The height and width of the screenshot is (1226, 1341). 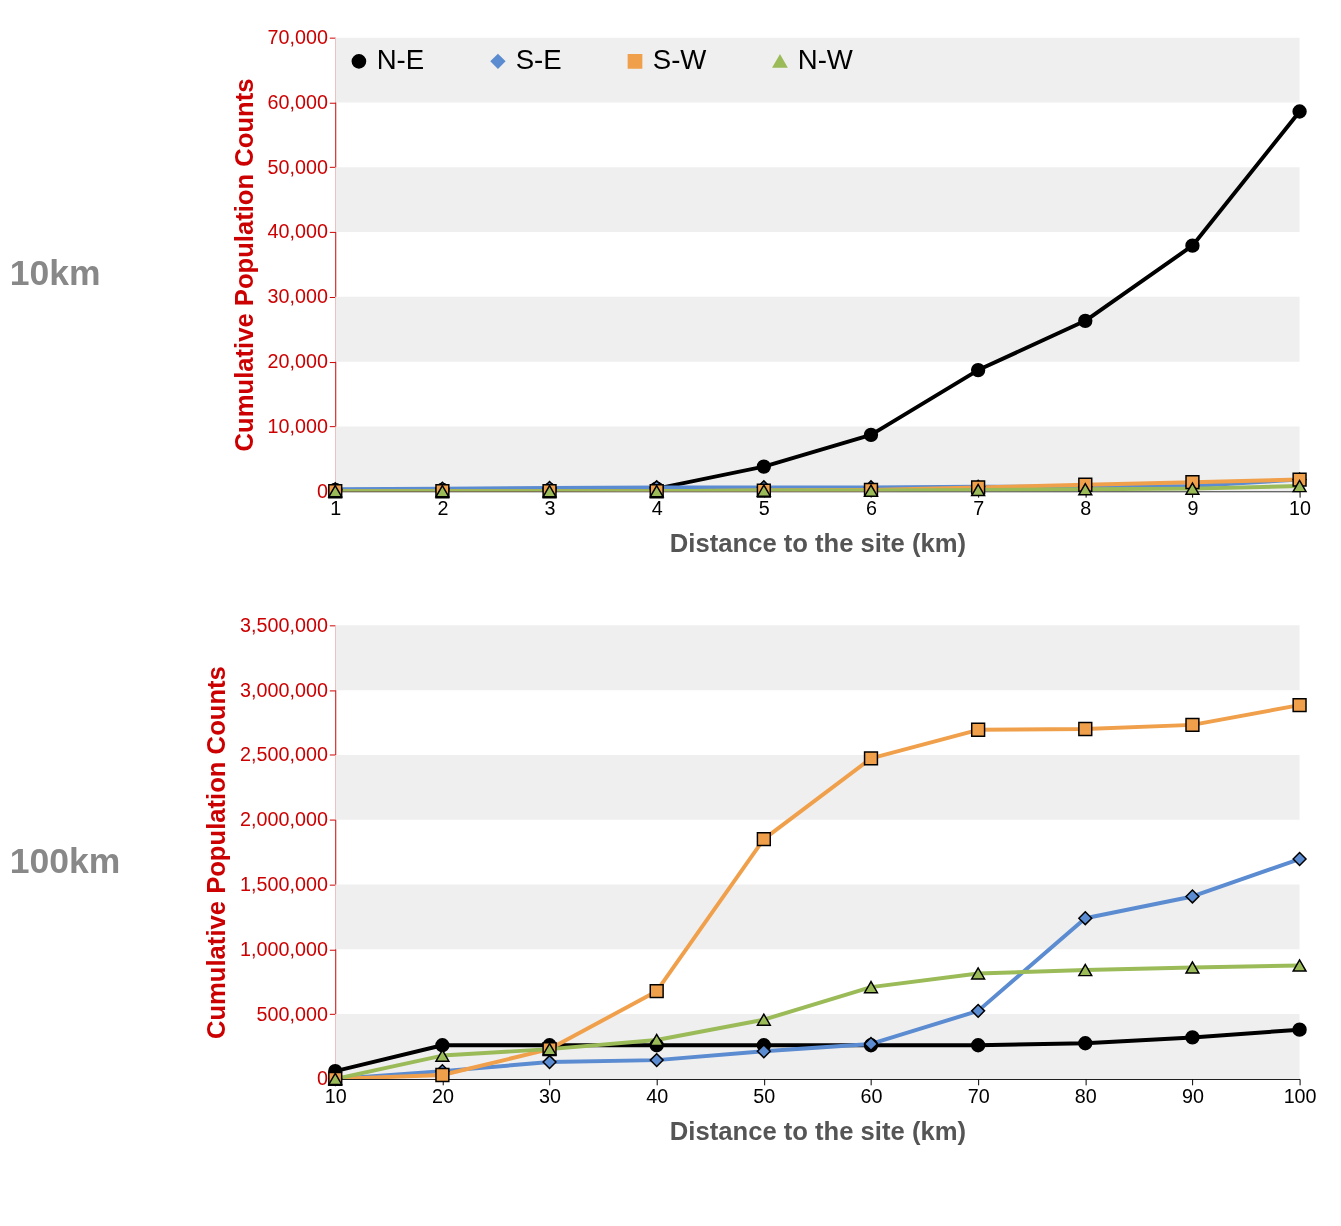 I want to click on y-tick-label: 3,500,000, so click(x=284, y=624).